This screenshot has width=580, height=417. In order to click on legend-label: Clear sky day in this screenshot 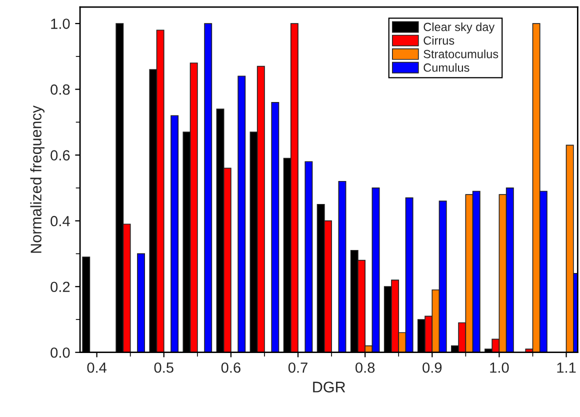, I will do `click(459, 28)`.